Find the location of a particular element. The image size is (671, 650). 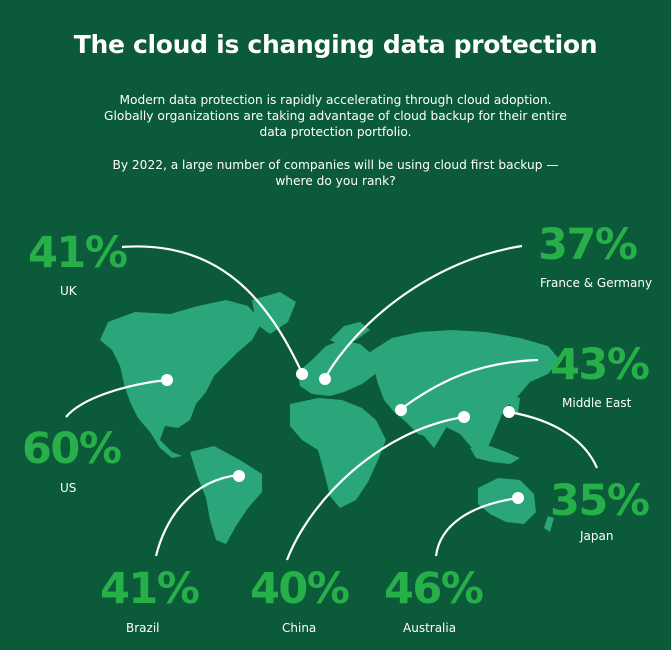

dot-australia is located at coordinates (518, 498).